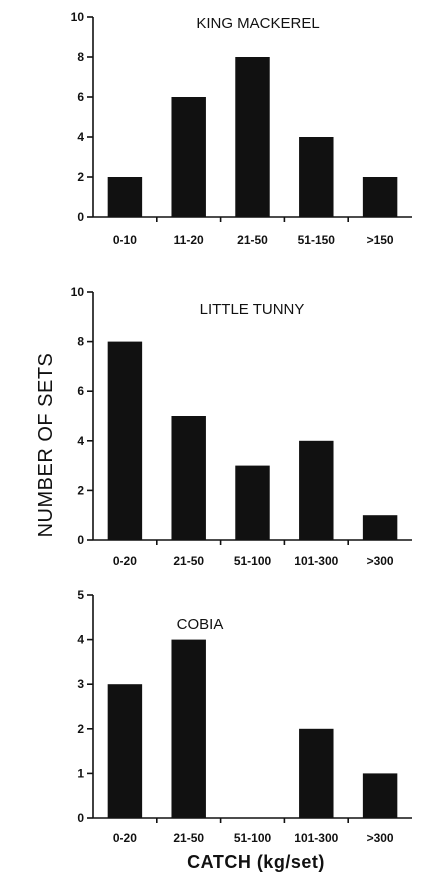 The width and height of the screenshot is (432, 880). Describe the element at coordinates (125, 240) in the screenshot. I see `category-label: 0-10` at that location.